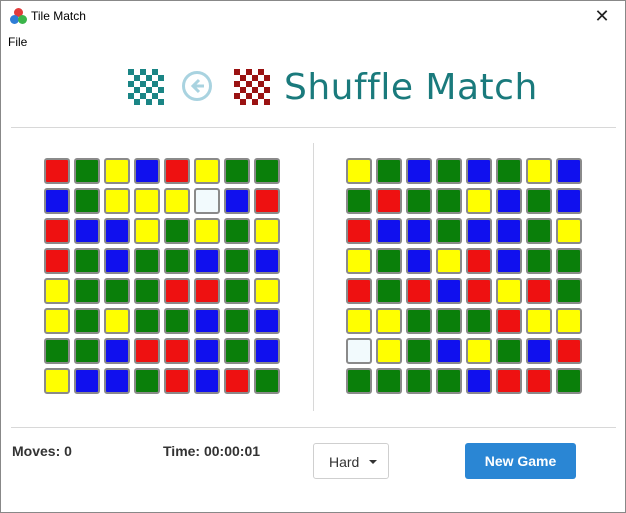 The image size is (626, 513). Describe the element at coordinates (351, 461) in the screenshot. I see `difficulty-dropdown: Hard` at that location.